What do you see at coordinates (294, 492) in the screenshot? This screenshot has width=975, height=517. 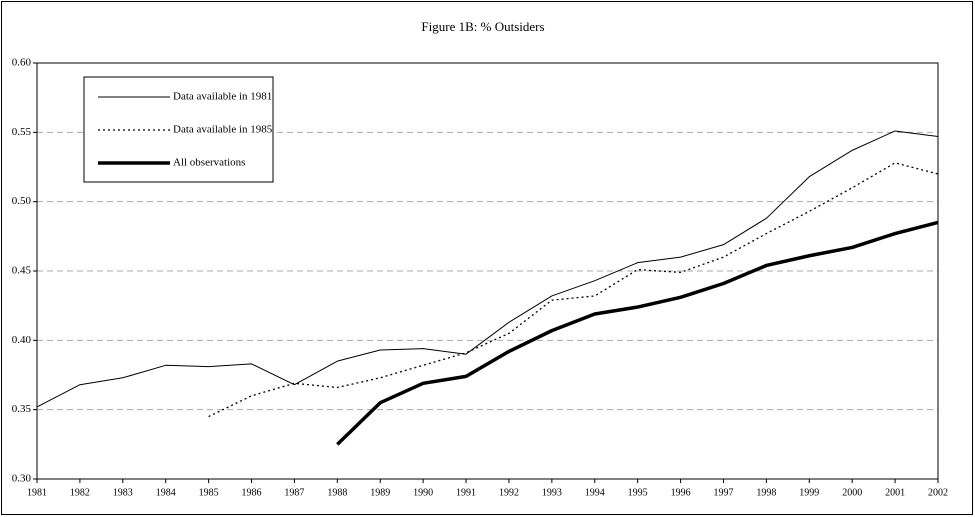 I see `x-tick-label: 1987` at bounding box center [294, 492].